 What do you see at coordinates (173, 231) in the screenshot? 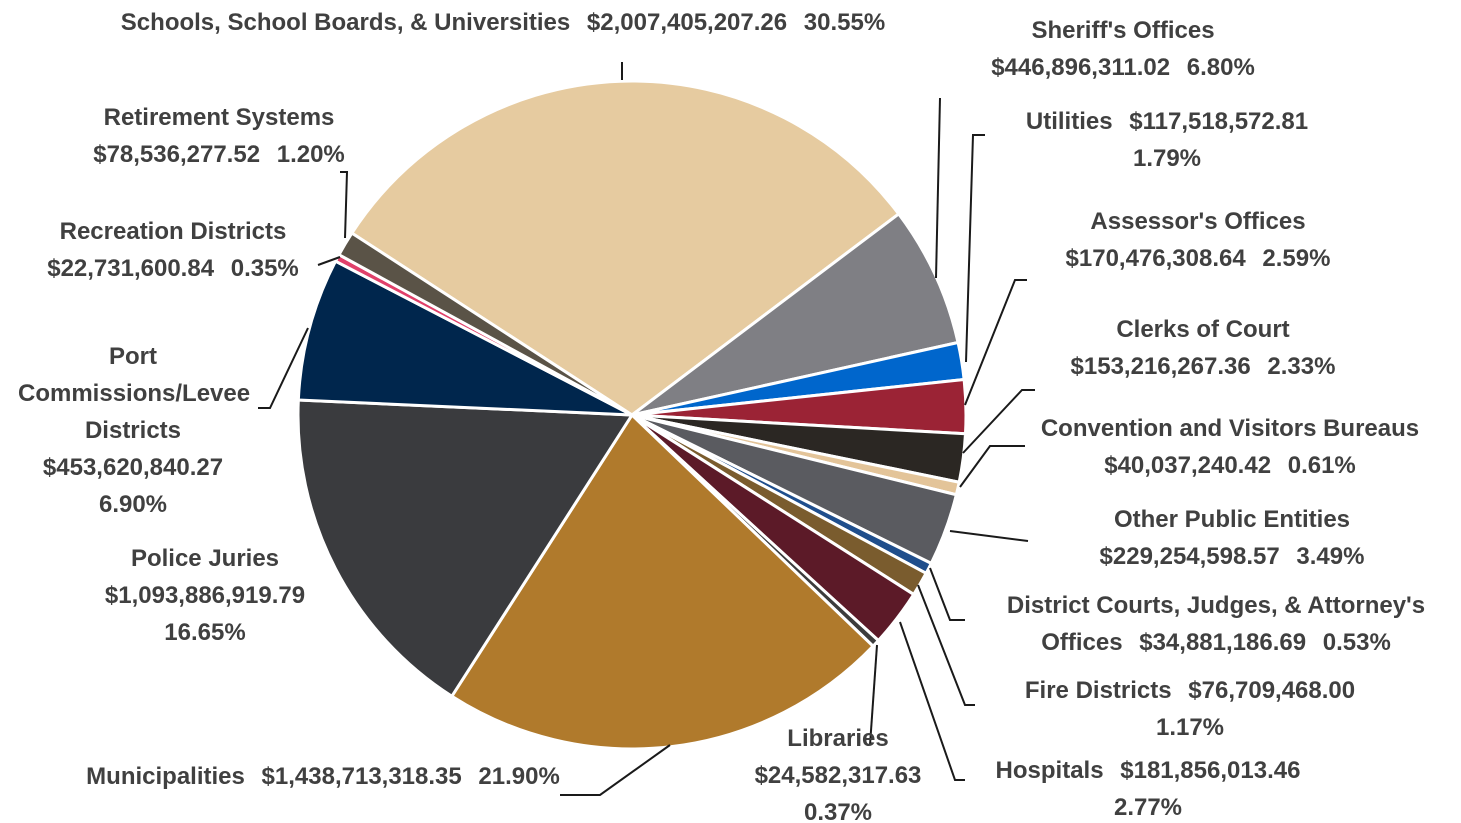
I see `label-name: Recreation Districts` at bounding box center [173, 231].